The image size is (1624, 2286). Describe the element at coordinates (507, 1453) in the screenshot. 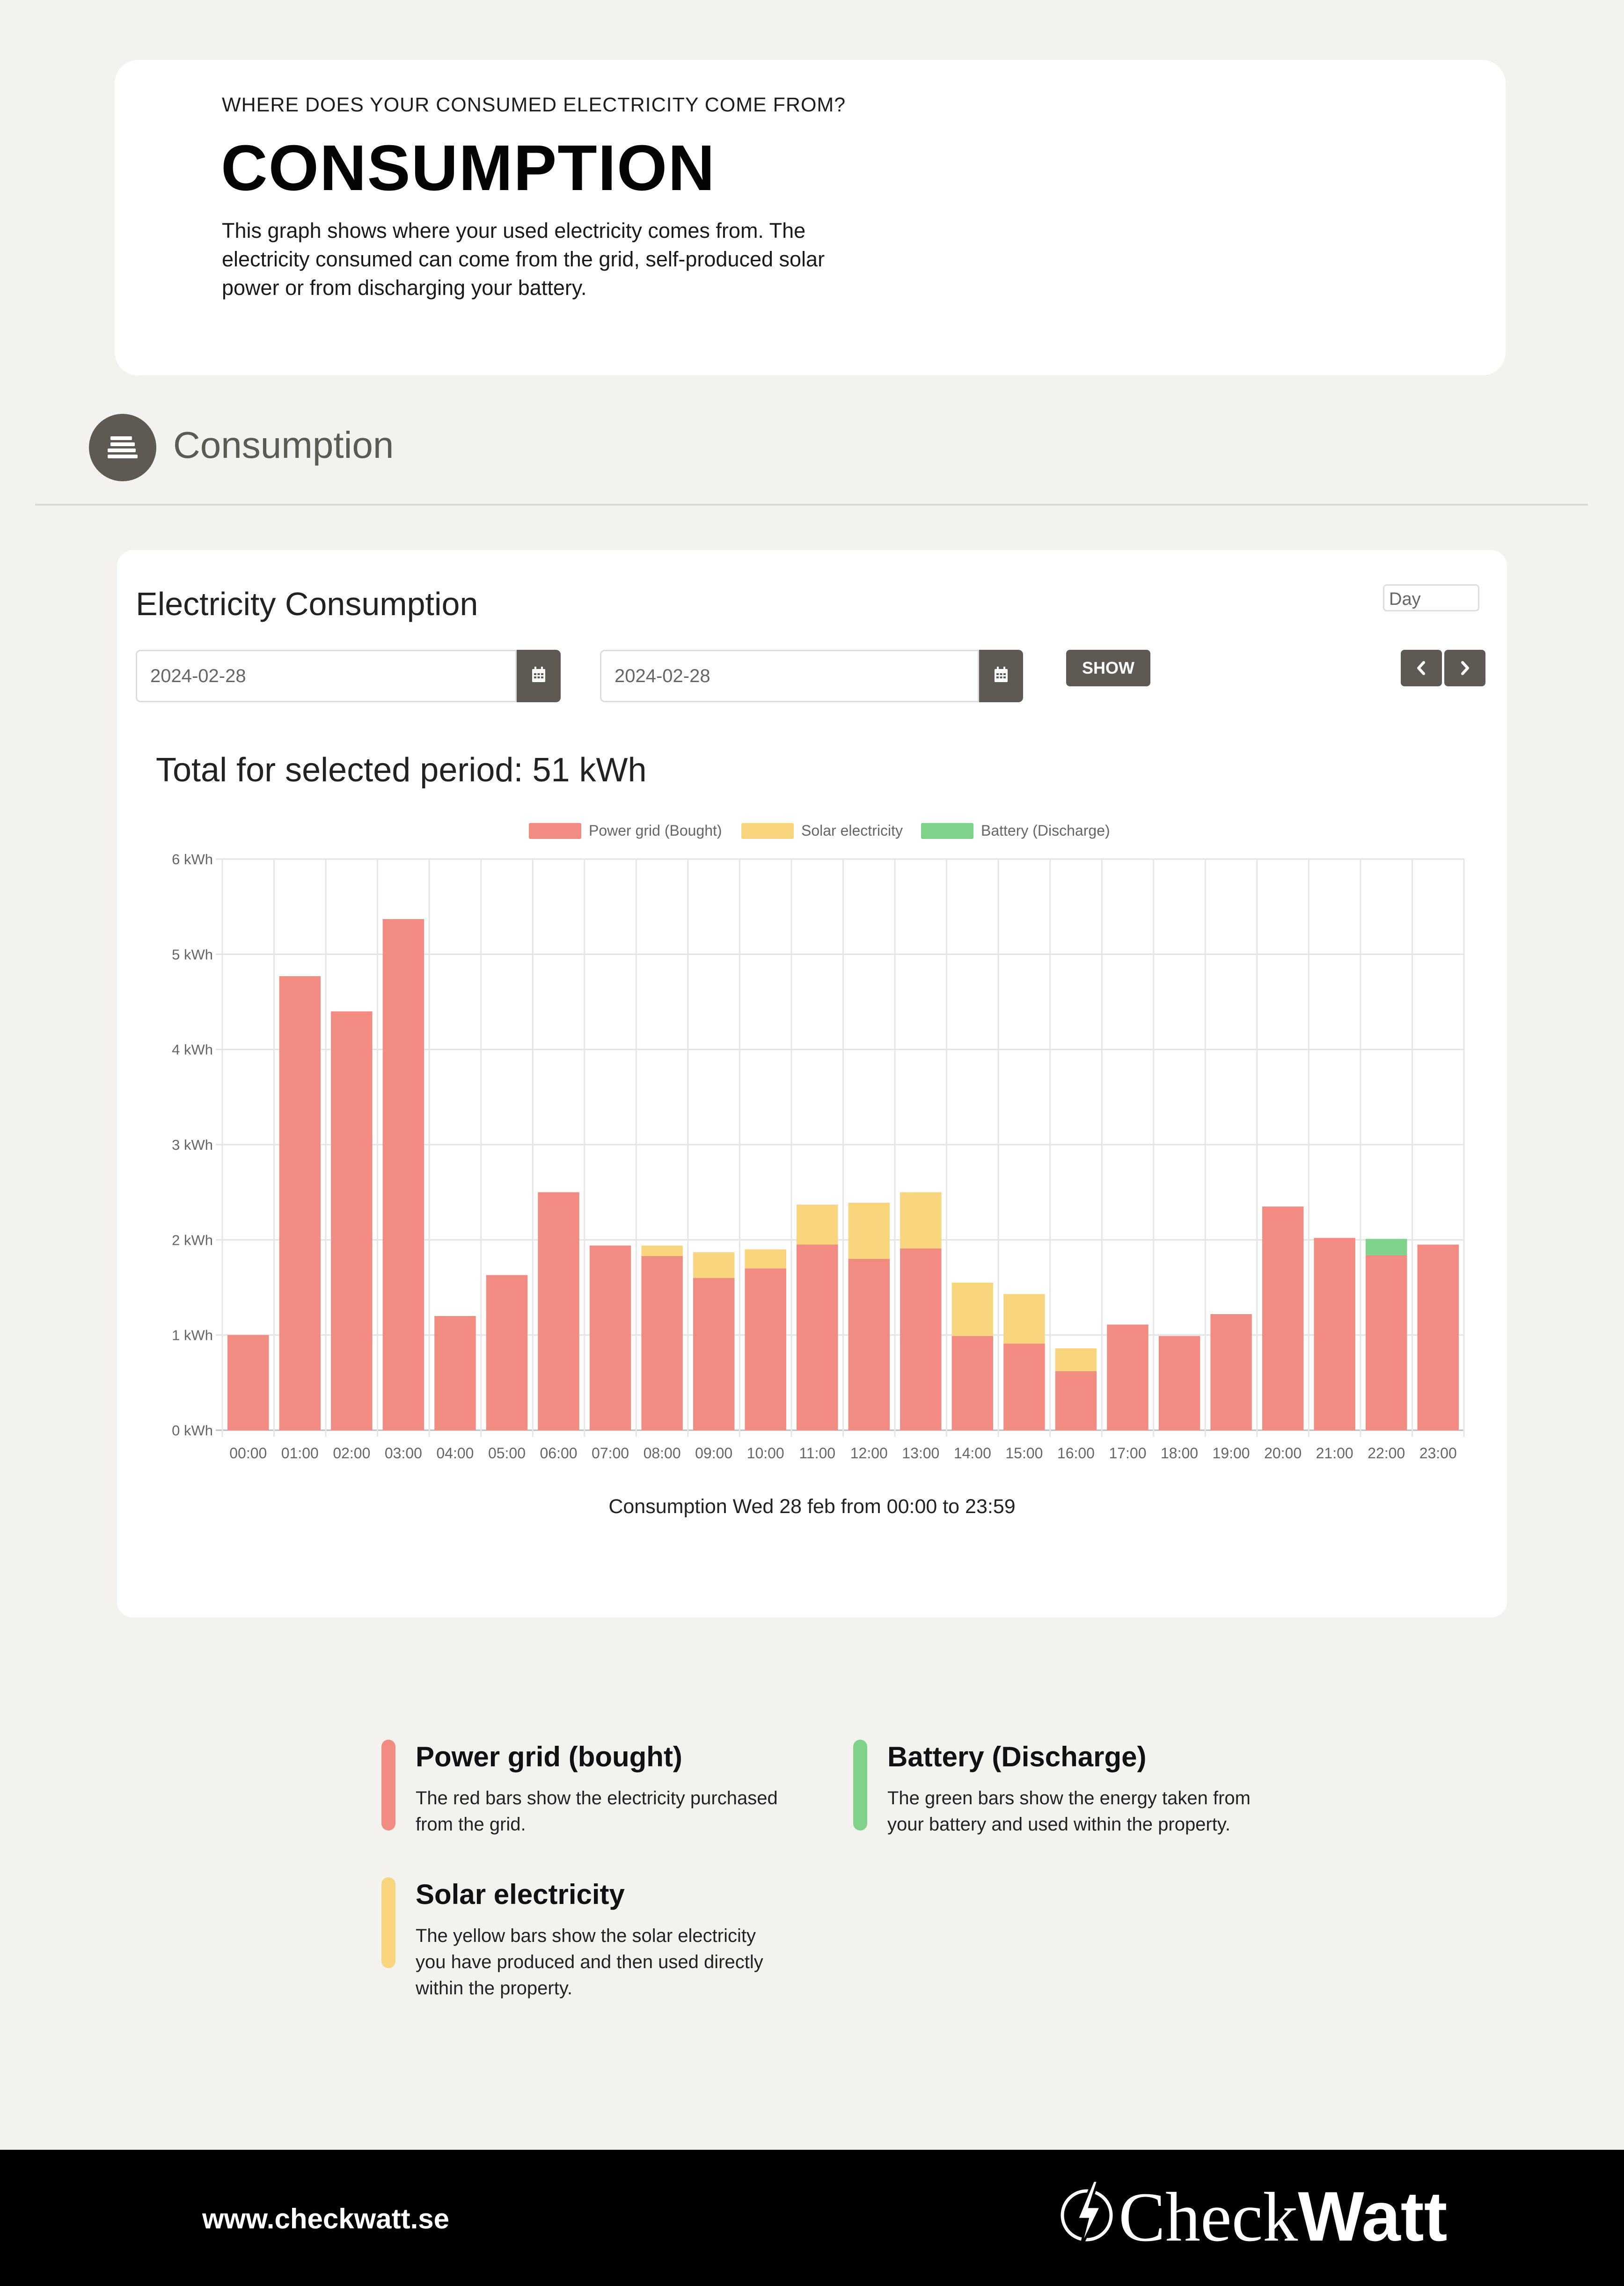

I see `x-tick-label: 05:00` at that location.